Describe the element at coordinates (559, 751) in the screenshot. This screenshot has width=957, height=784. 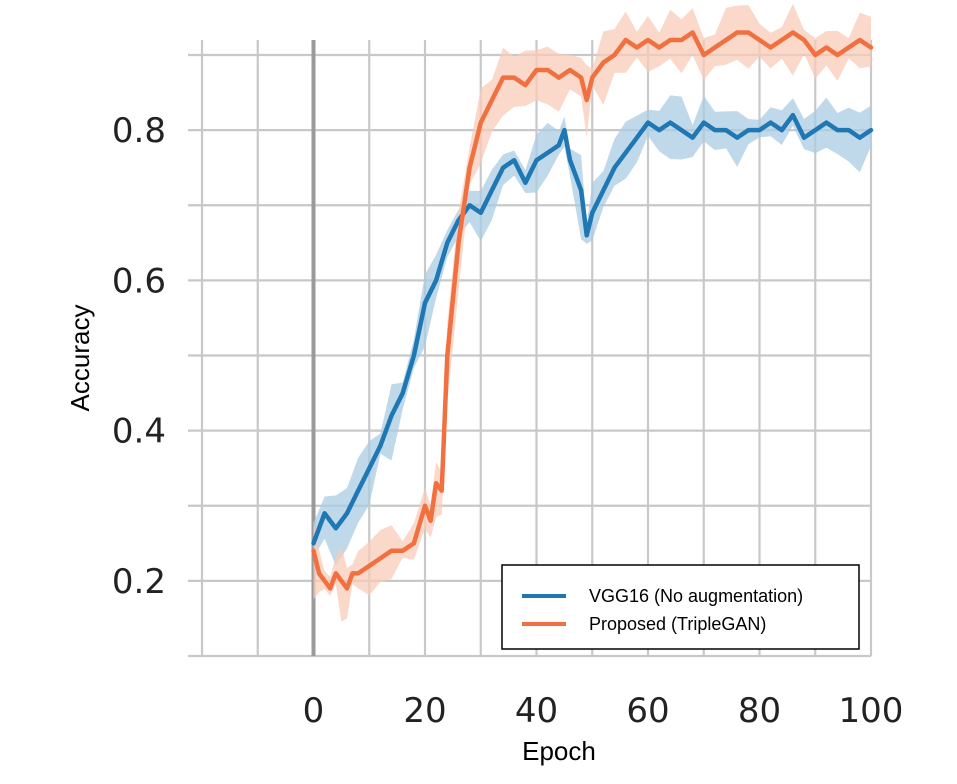
I see `x-axis-label: Epoch` at that location.